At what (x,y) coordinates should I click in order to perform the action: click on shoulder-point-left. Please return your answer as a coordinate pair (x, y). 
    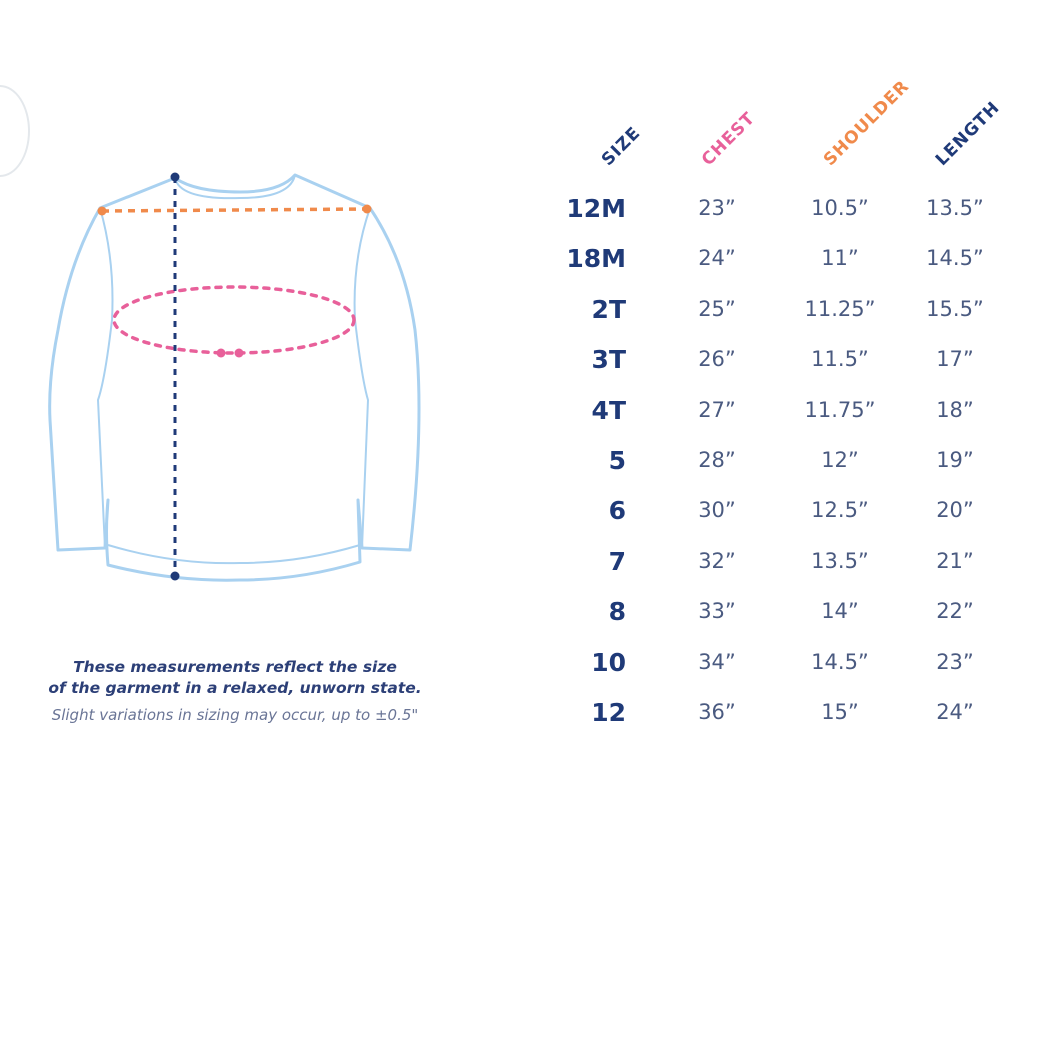
    Looking at the image, I should click on (102, 211).